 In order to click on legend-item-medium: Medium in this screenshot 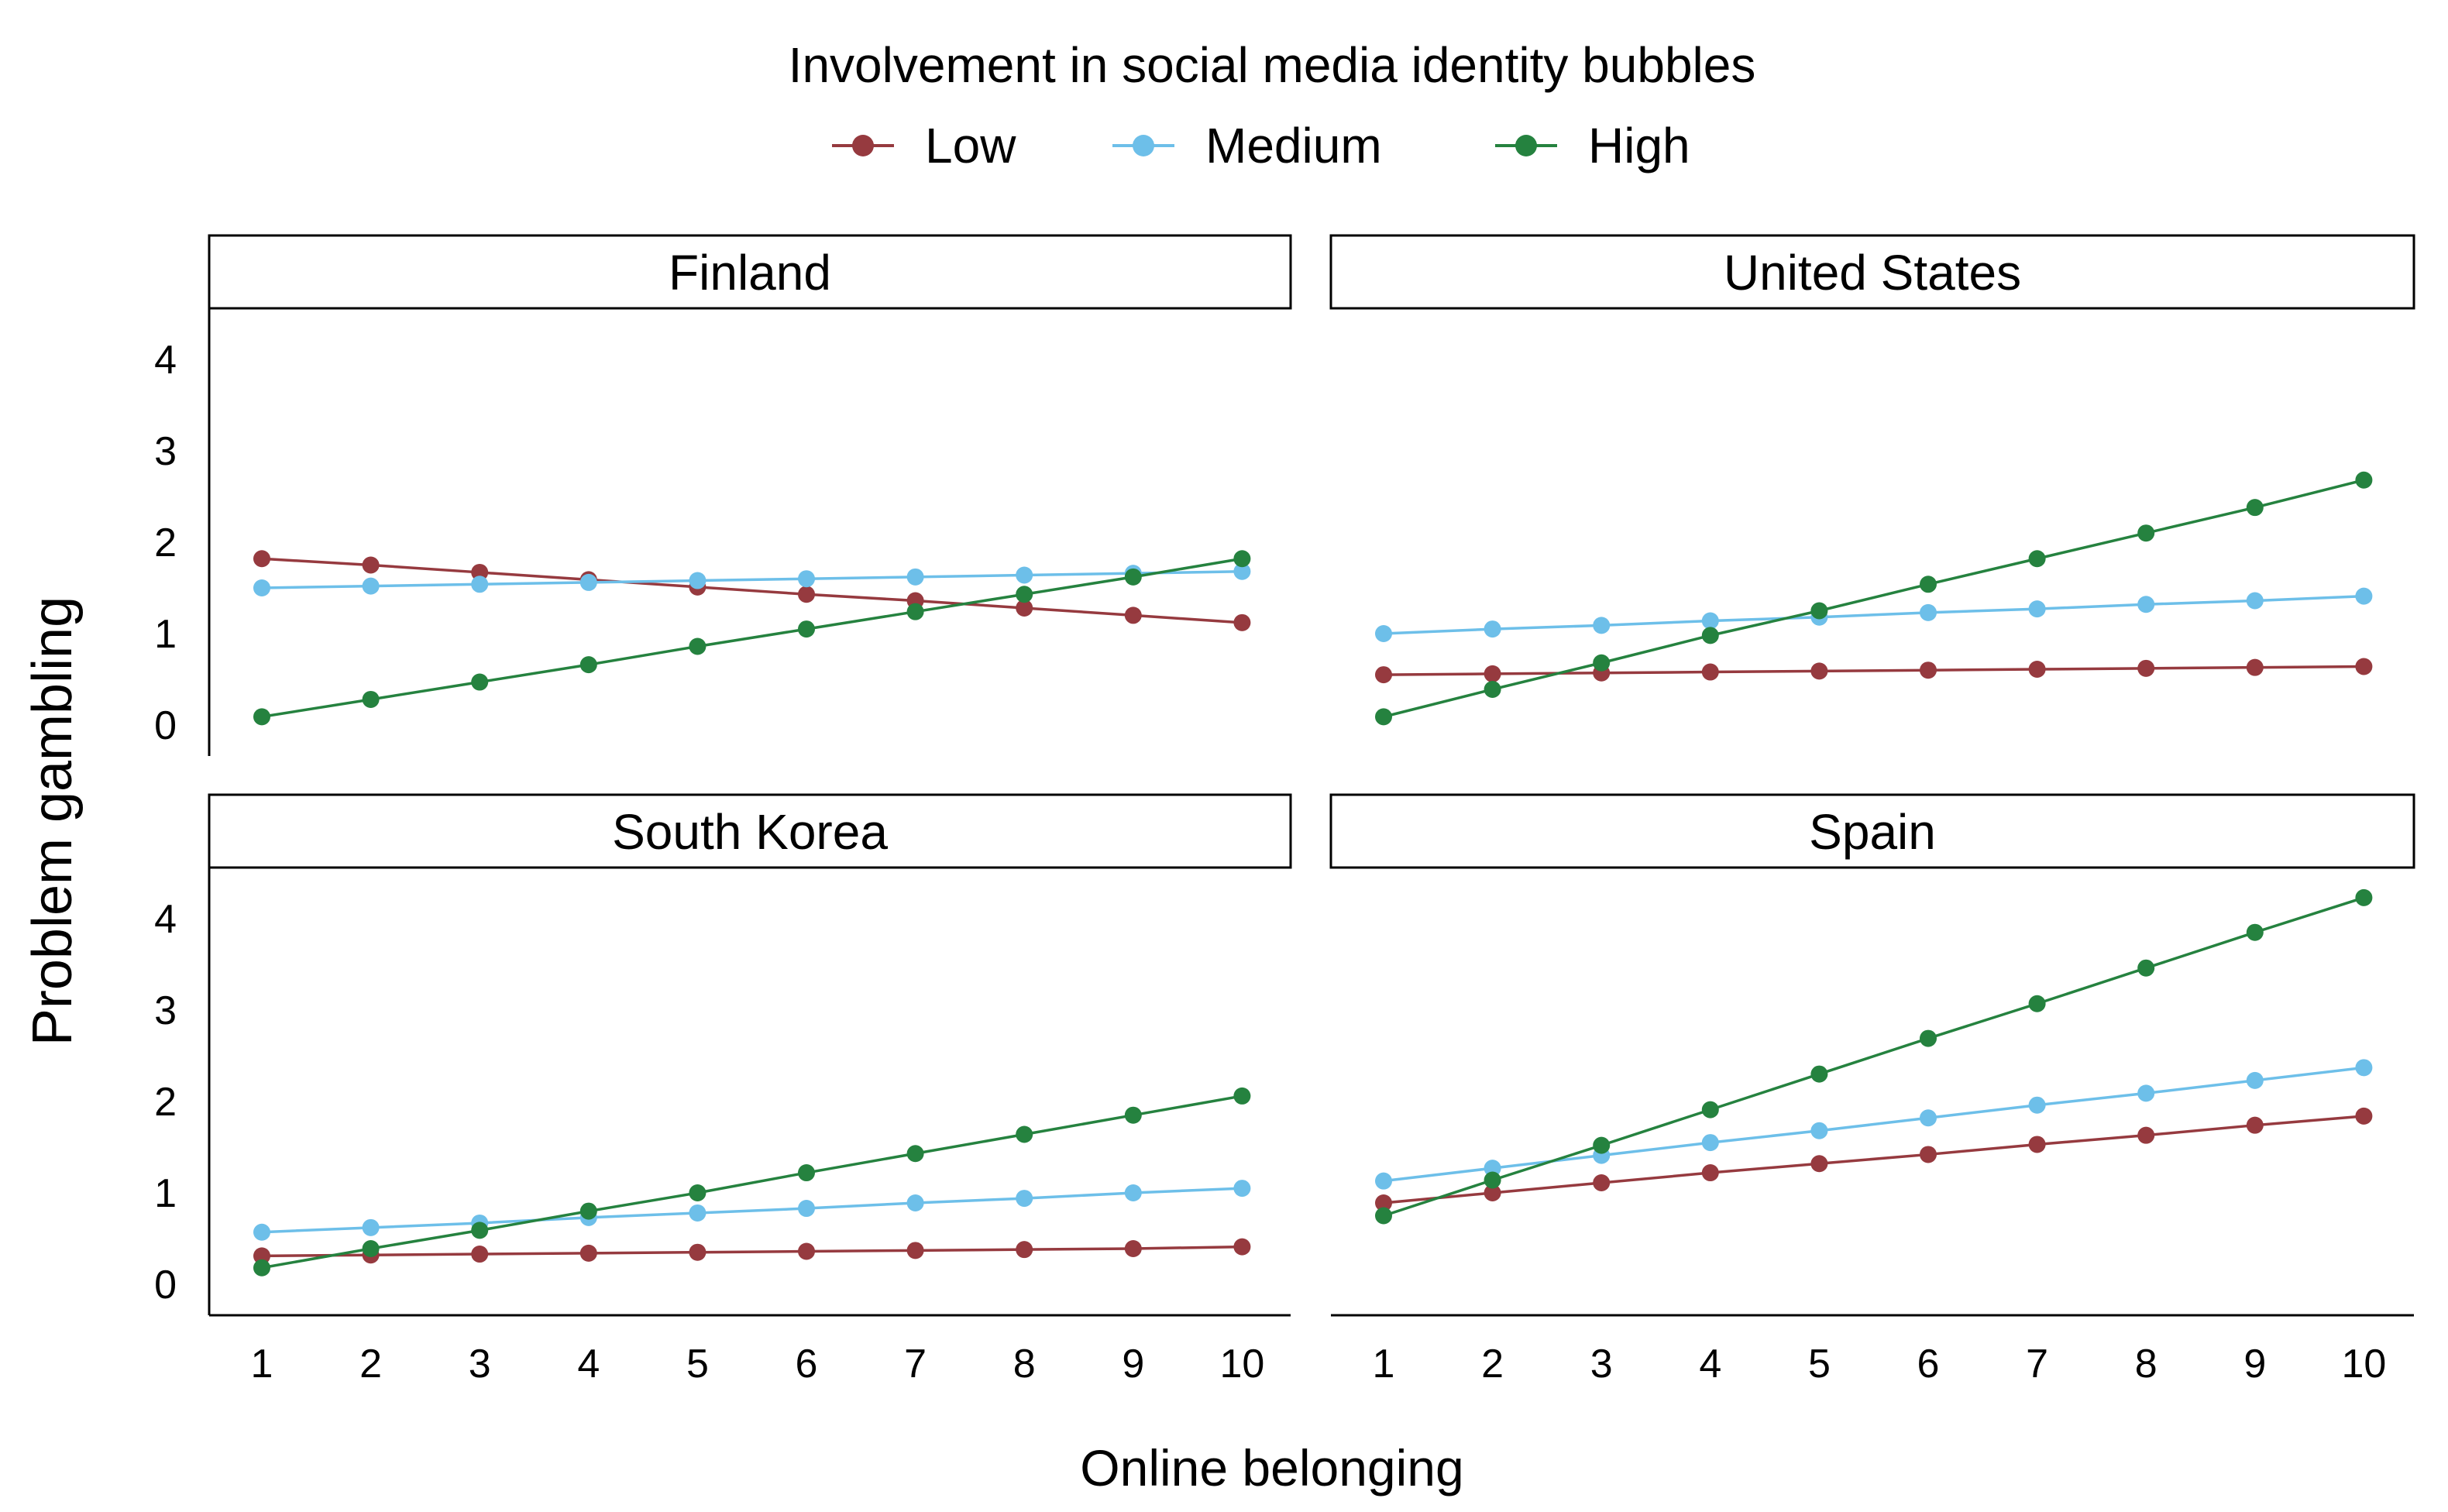, I will do `click(1247, 146)`.